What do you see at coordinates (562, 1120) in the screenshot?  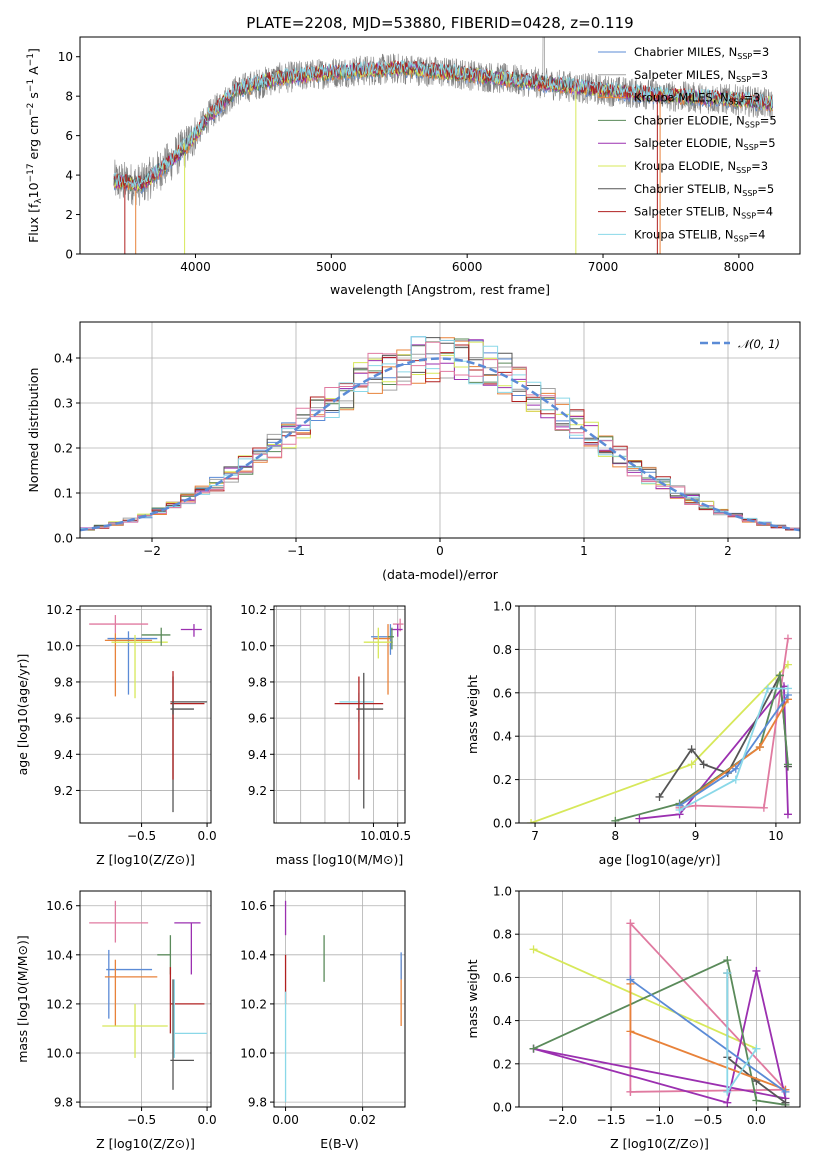 I see `x-tick-label: −2.0` at bounding box center [562, 1120].